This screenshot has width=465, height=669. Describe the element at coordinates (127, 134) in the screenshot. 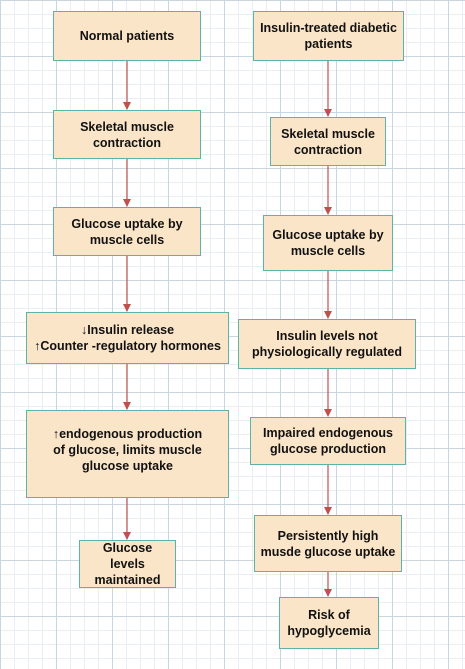

I see `node-skeletal-muscle-contraction-left: Skeletal muscle contraction` at that location.